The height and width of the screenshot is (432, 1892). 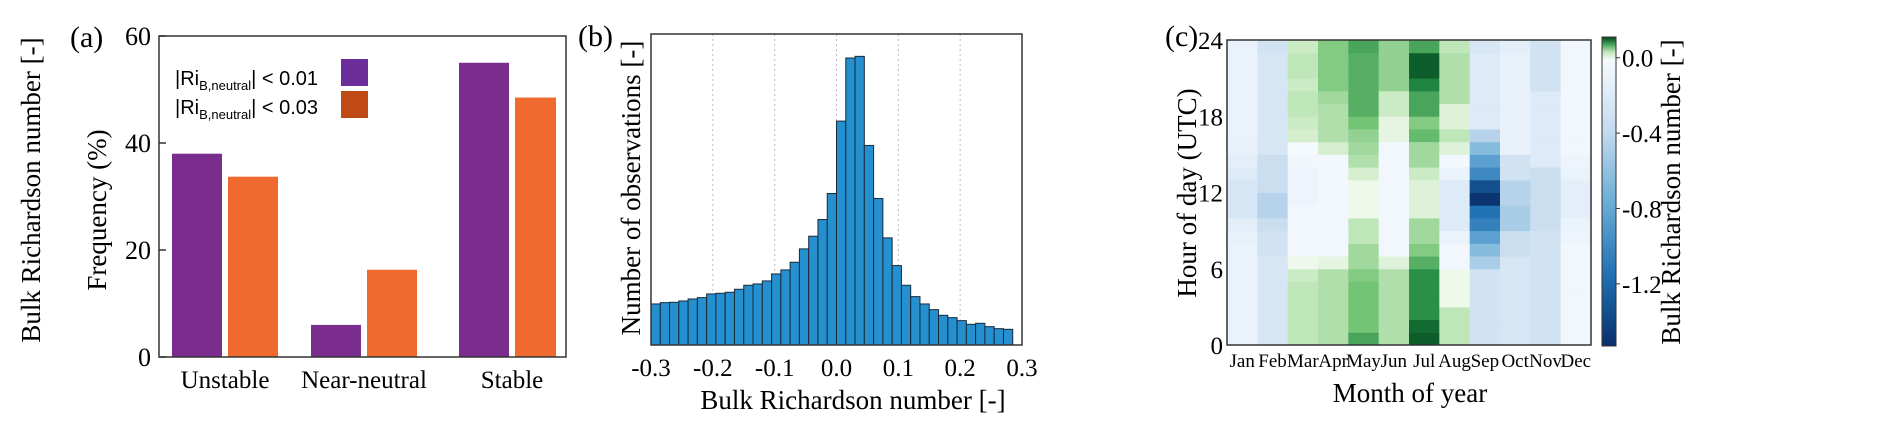 I want to click on y-tick-label: 24, so click(x=1211, y=41).